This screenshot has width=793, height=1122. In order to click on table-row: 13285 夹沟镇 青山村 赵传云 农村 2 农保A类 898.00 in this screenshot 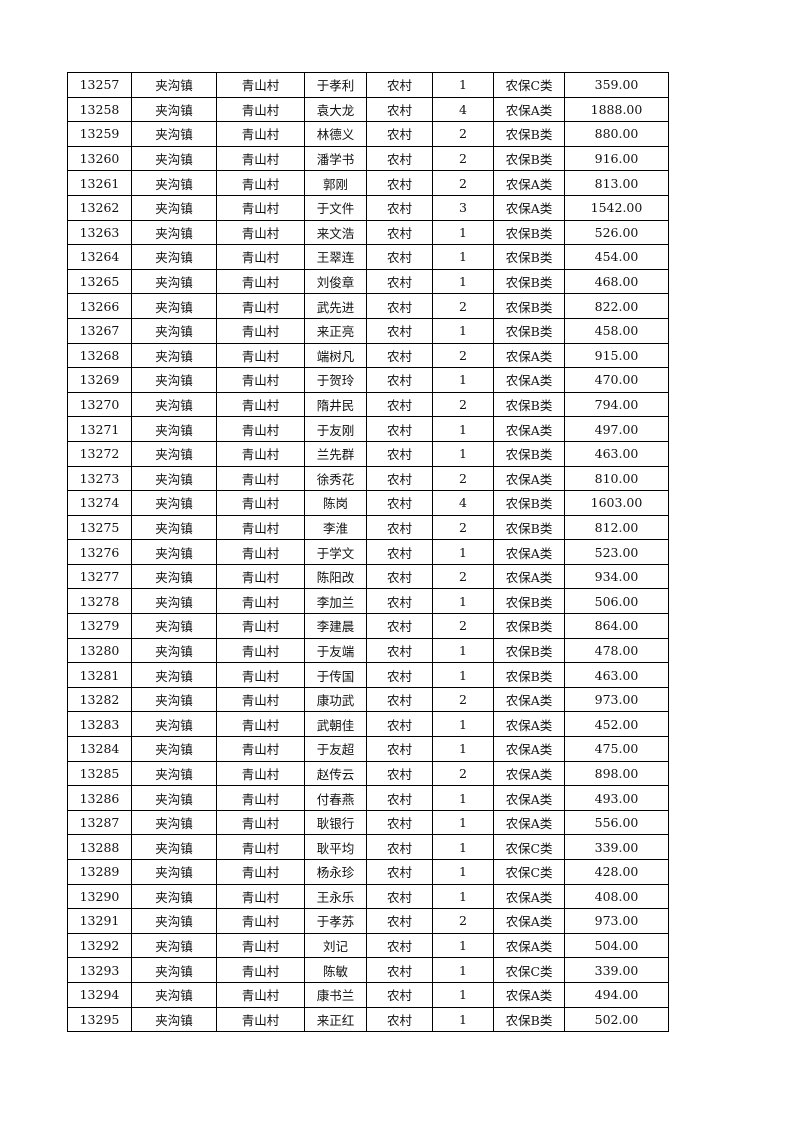, I will do `click(368, 773)`.